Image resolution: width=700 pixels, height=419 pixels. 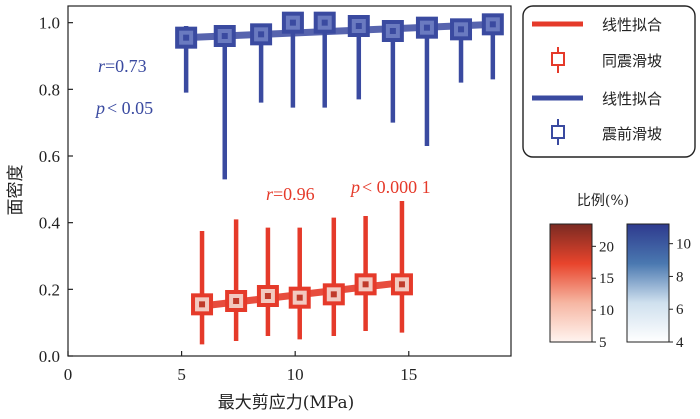 I want to click on colorbar-title: 比例(%), so click(x=603, y=201).